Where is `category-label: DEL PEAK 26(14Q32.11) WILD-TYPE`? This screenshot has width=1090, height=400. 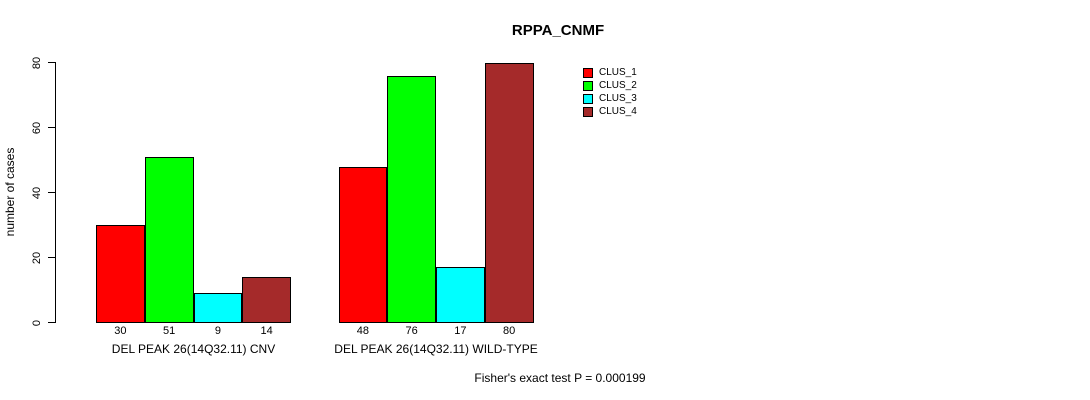
category-label: DEL PEAK 26(14Q32.11) WILD-TYPE is located at coordinates (436, 349).